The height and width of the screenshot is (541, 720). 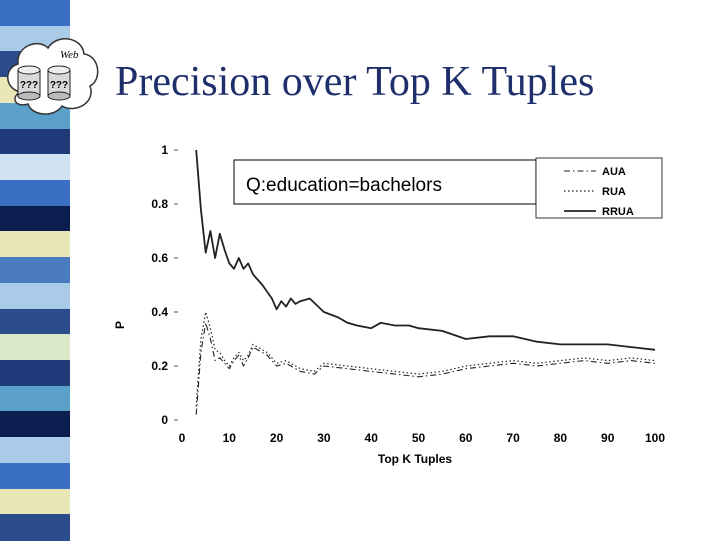 I want to click on x-tick-label: 90, so click(x=608, y=438).